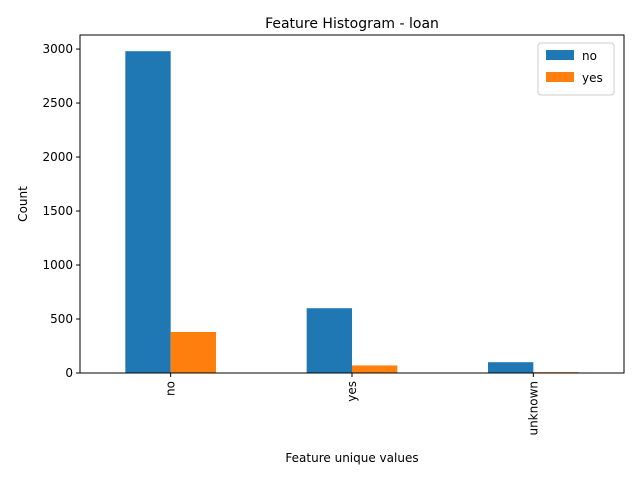 This screenshot has width=640, height=480. Describe the element at coordinates (171, 388) in the screenshot. I see `x-tick-label: no` at that location.